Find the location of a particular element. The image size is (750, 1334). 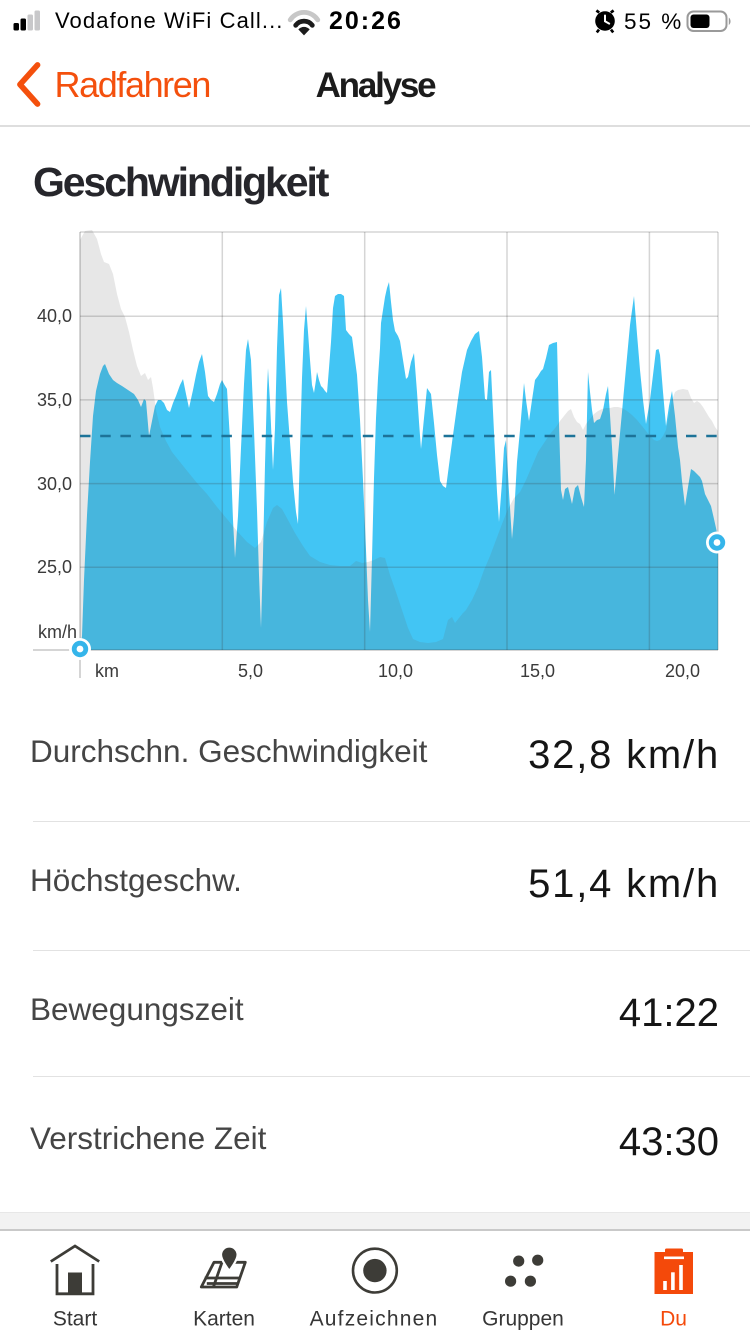

svg-text: 10,0 is located at coordinates (395, 671).